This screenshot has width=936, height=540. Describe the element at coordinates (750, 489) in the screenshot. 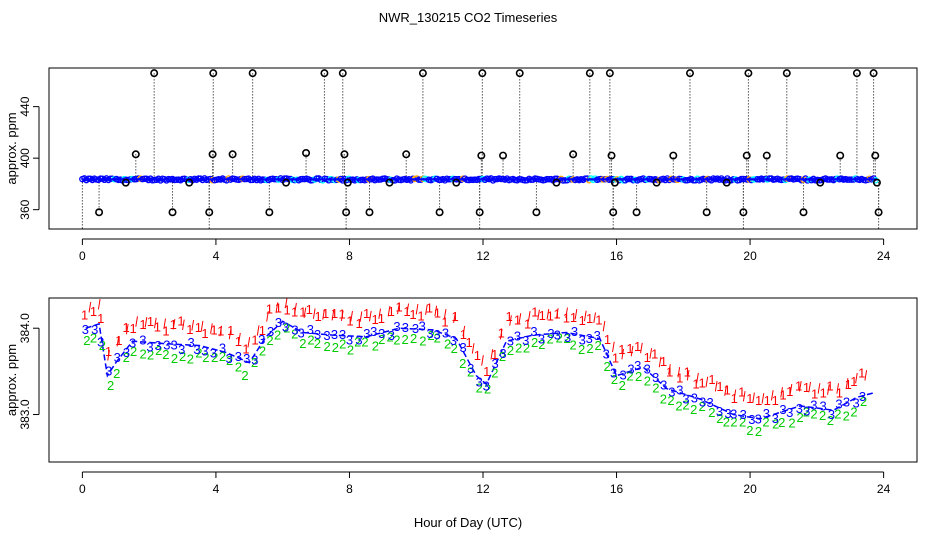

I see `bottom-x-tick-label: 20` at that location.